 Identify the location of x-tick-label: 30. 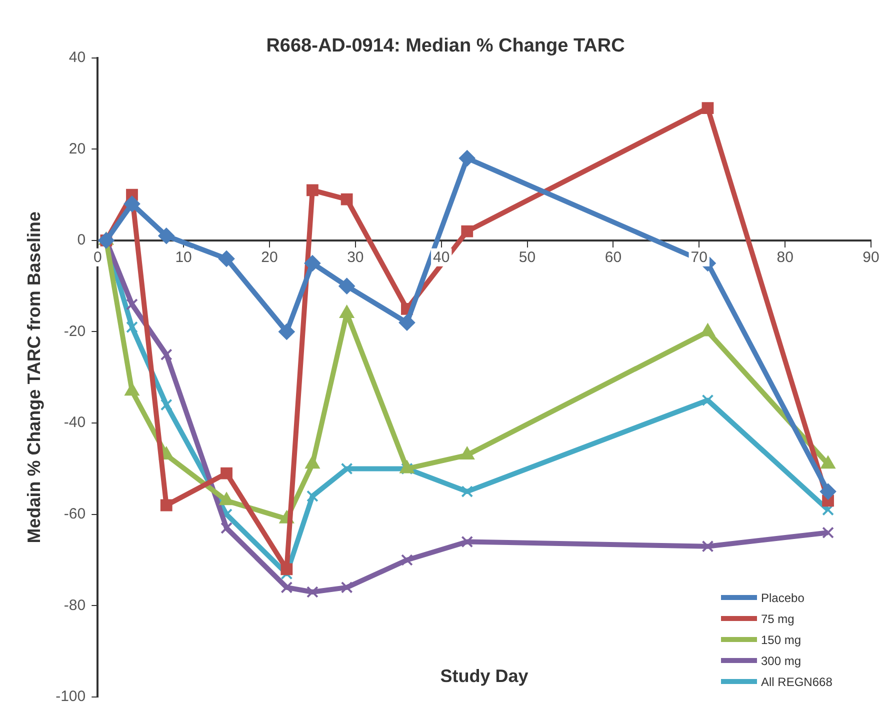
(355, 257).